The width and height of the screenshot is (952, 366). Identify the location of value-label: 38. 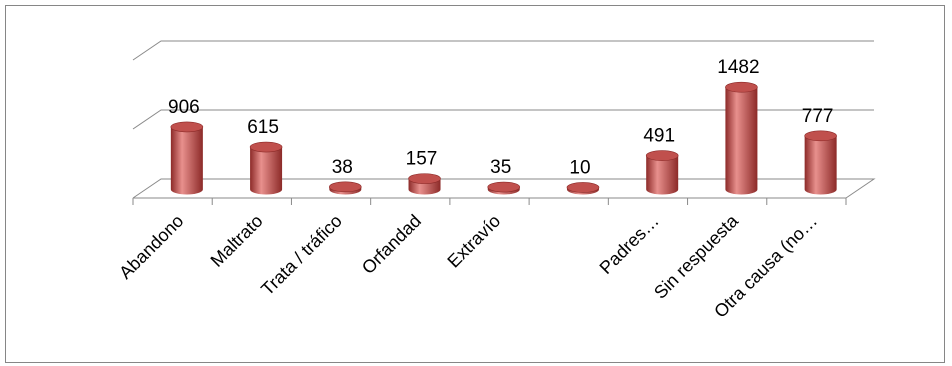
(342, 167).